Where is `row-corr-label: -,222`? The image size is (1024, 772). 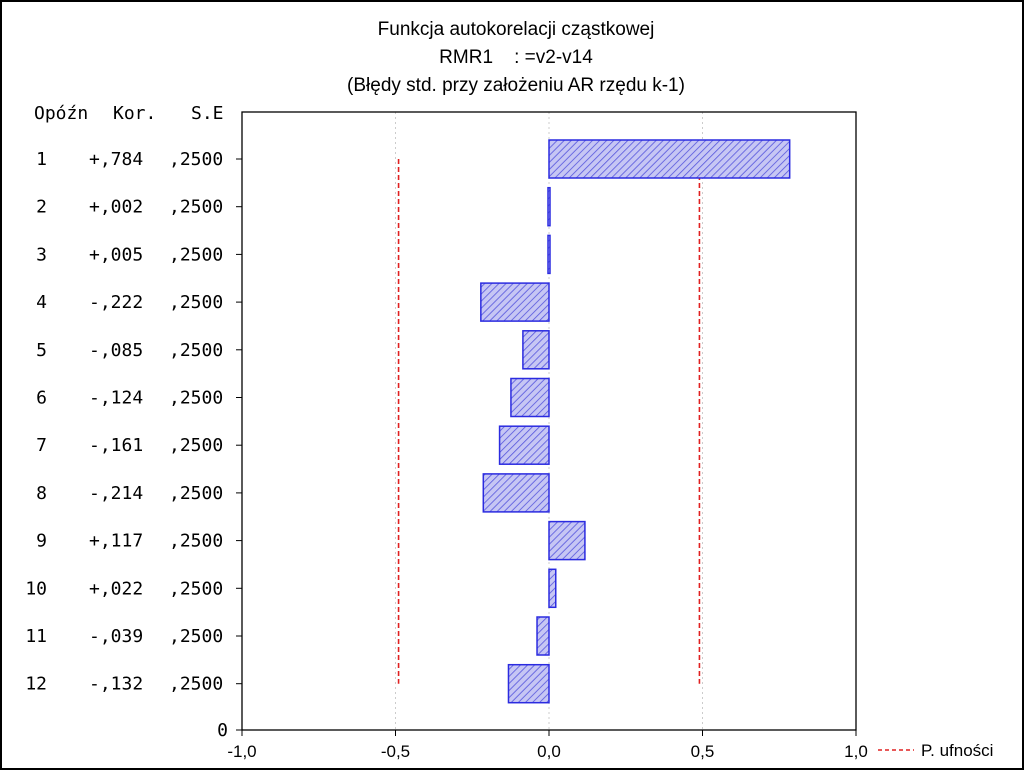
row-corr-label: -,222 is located at coordinates (116, 302).